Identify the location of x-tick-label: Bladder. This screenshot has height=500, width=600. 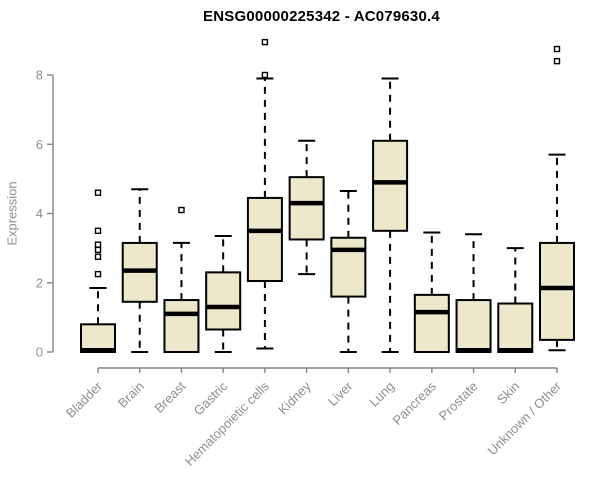
(84, 399).